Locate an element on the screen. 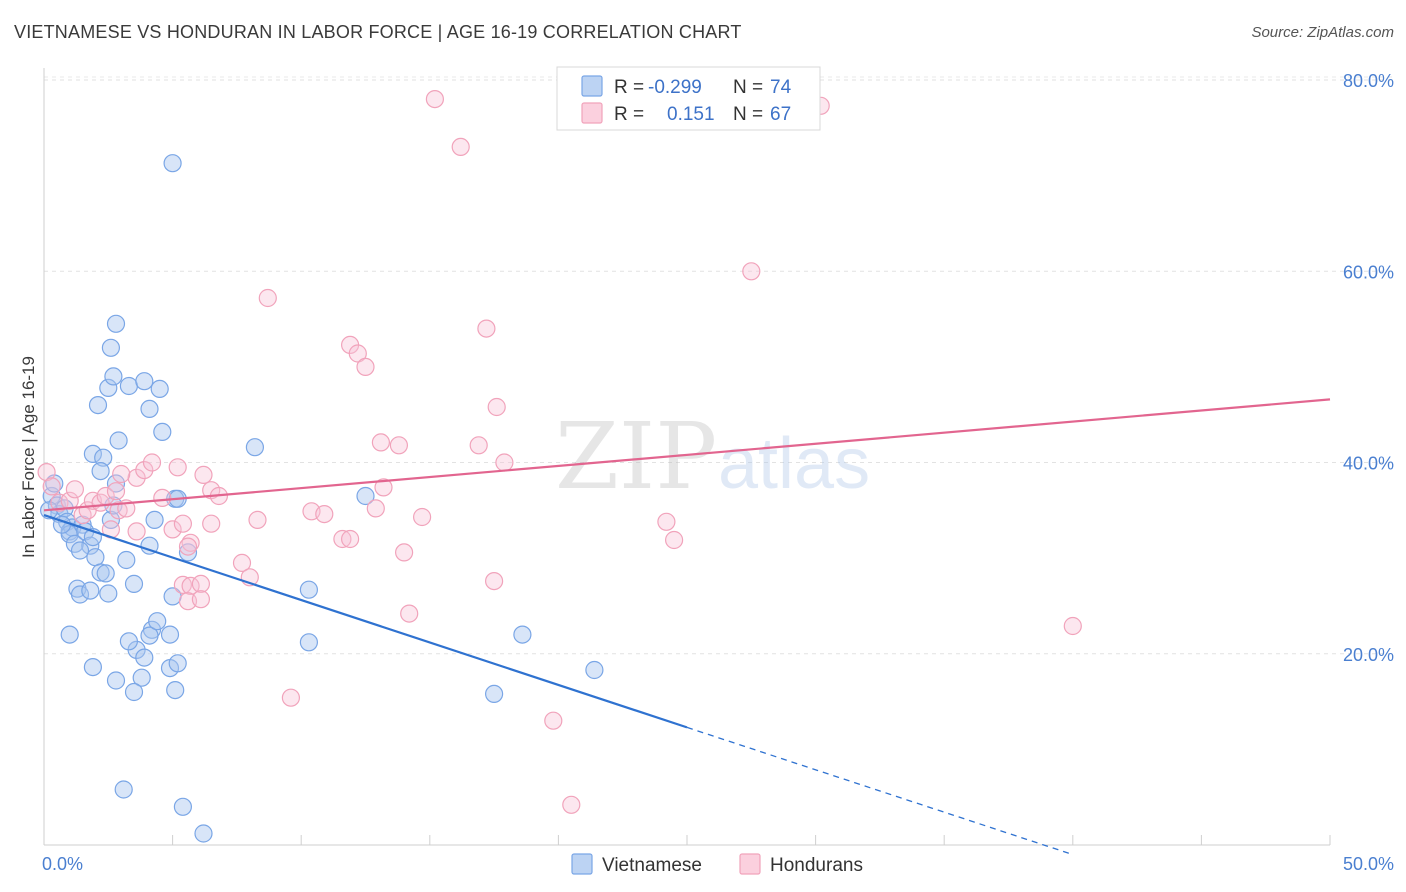 This screenshot has width=1406, height=892. trend-line-vietnamese is located at coordinates (365, 621).